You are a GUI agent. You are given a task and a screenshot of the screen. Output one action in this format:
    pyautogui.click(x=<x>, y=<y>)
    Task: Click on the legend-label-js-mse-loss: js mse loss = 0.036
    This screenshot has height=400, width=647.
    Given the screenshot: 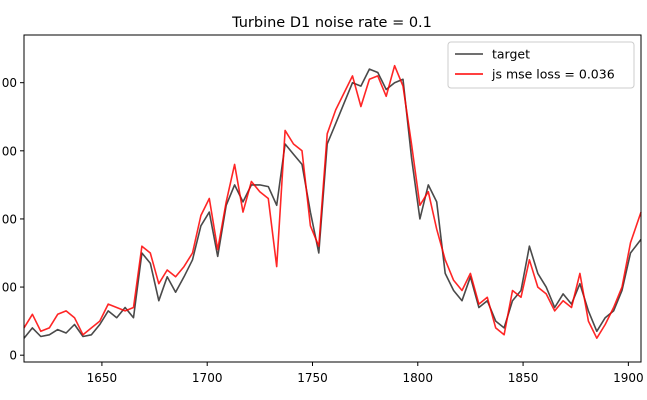 What is the action you would take?
    pyautogui.click(x=553, y=74)
    